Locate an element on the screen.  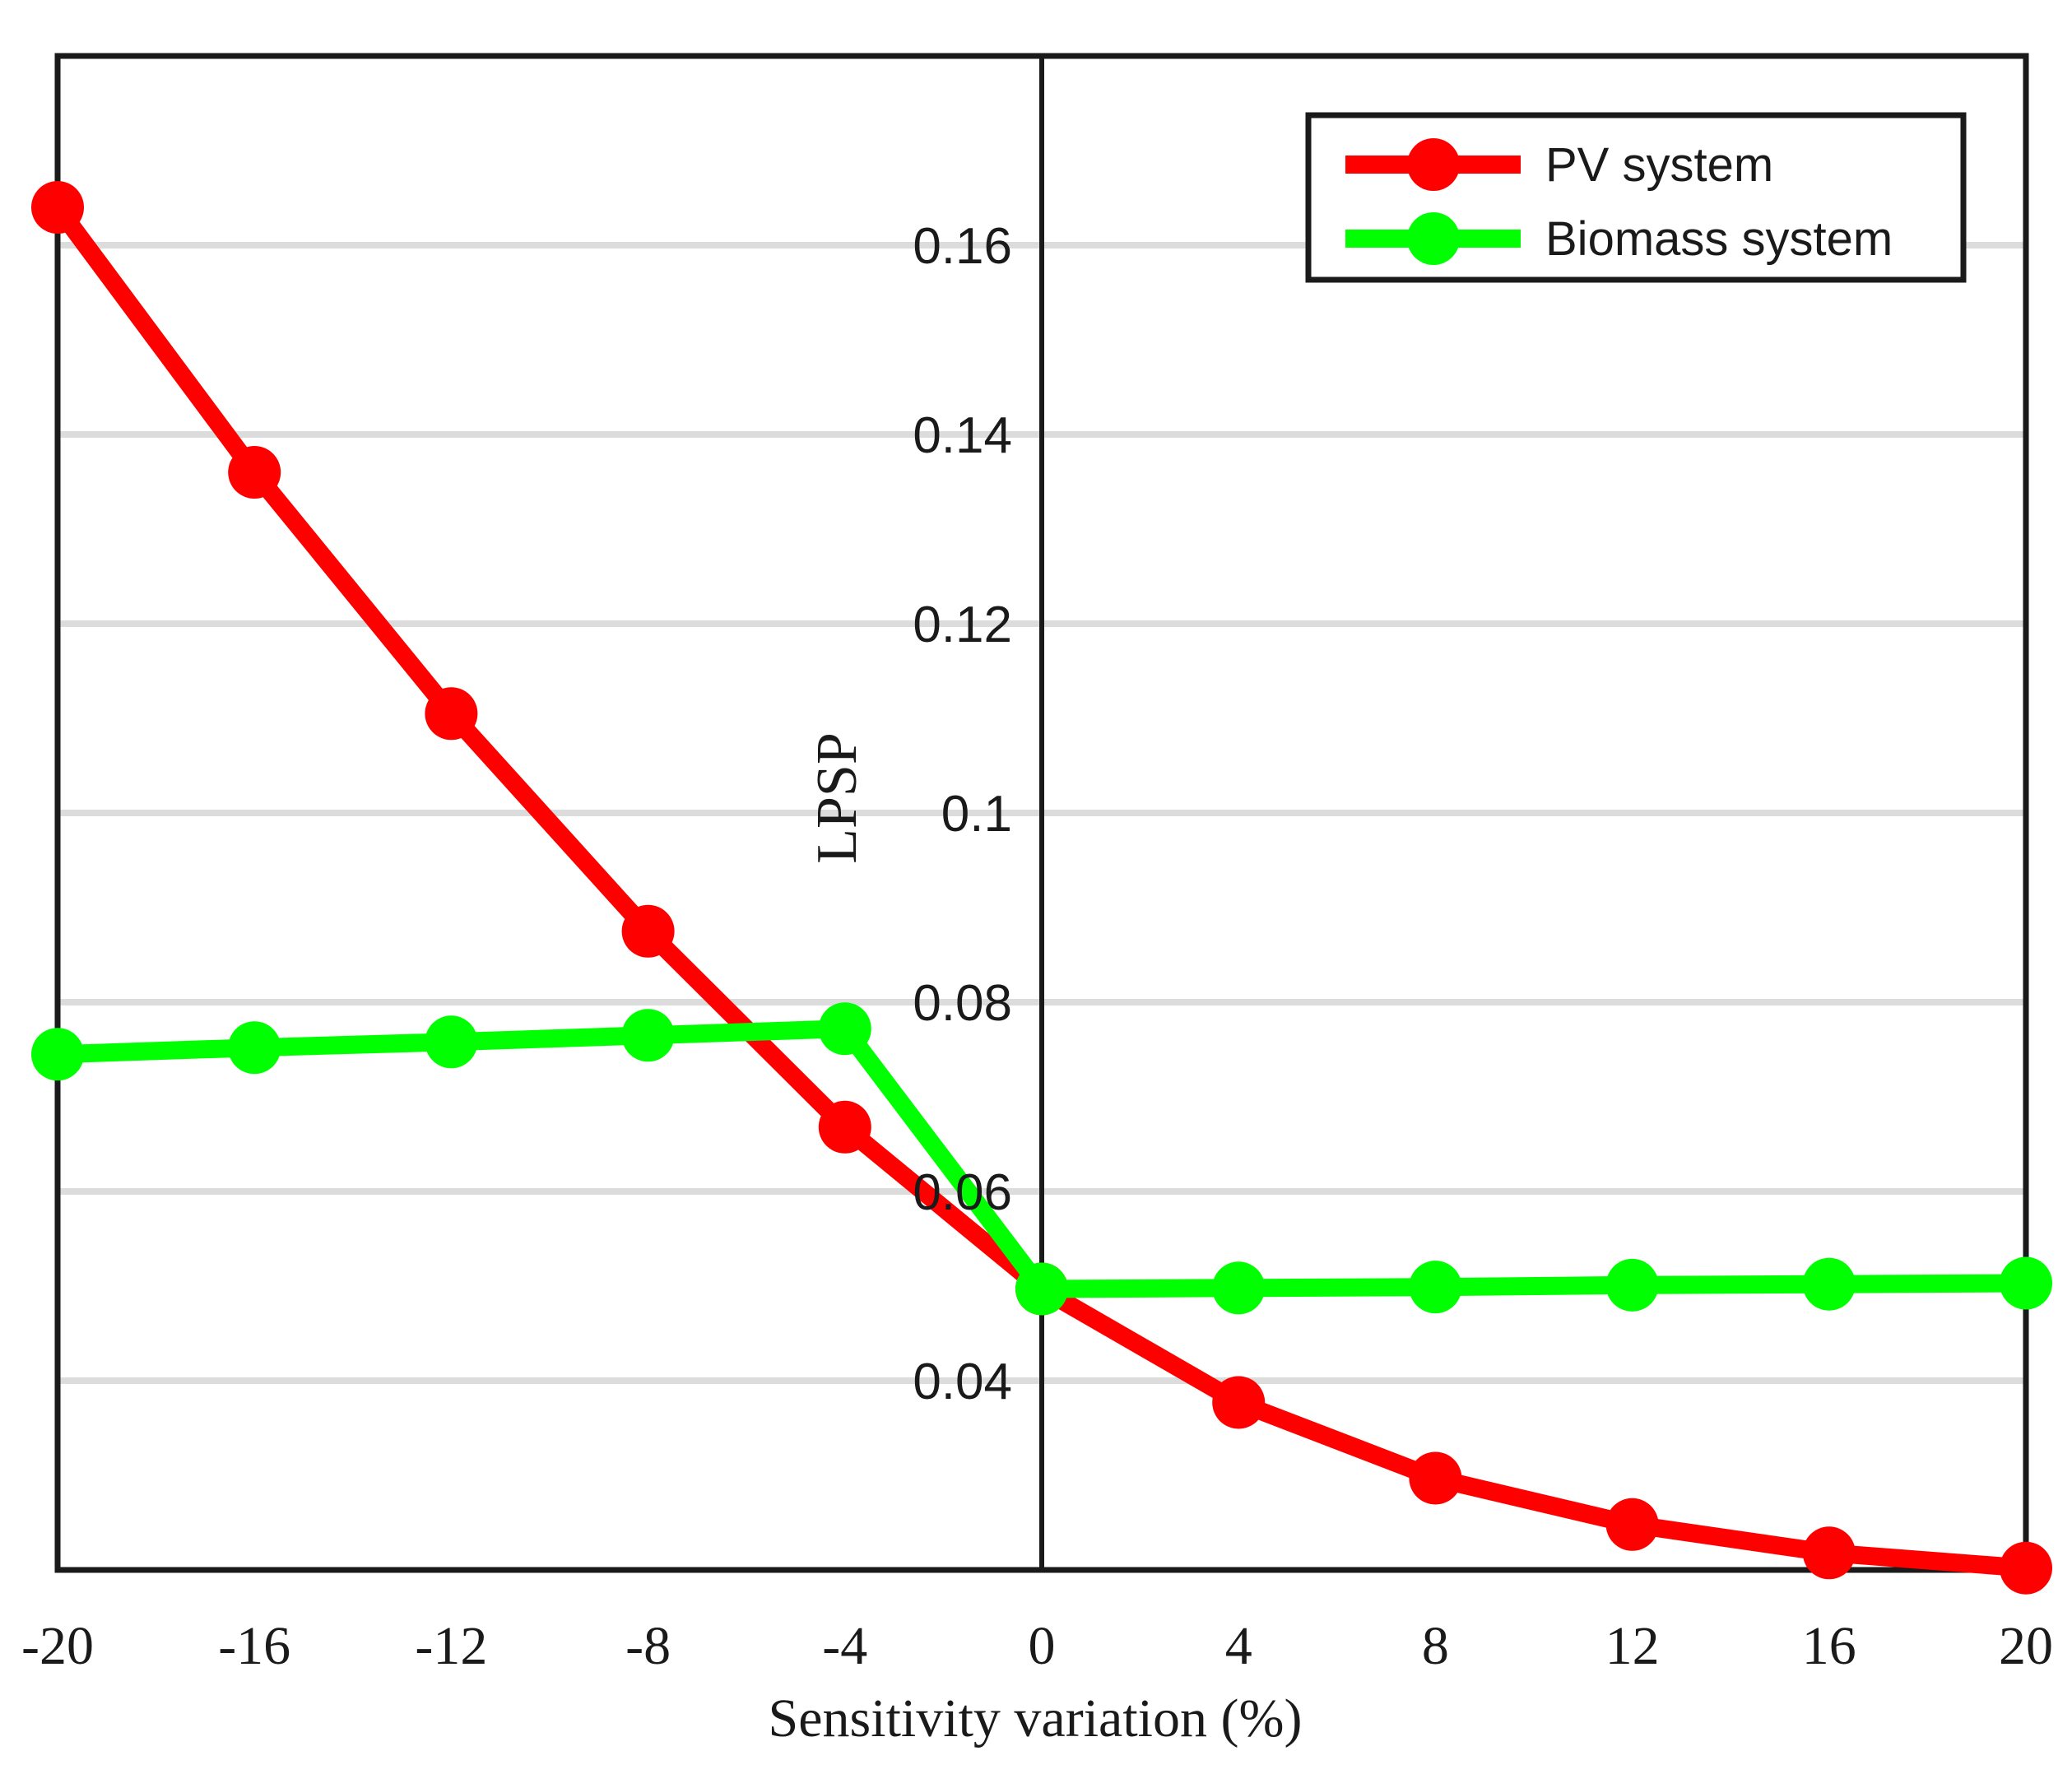
x-tick-label: 4 is located at coordinates (1238, 1646).